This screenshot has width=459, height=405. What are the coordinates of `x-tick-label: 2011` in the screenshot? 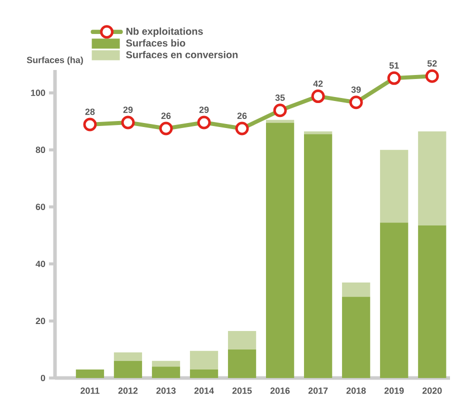 It's located at (90, 391).